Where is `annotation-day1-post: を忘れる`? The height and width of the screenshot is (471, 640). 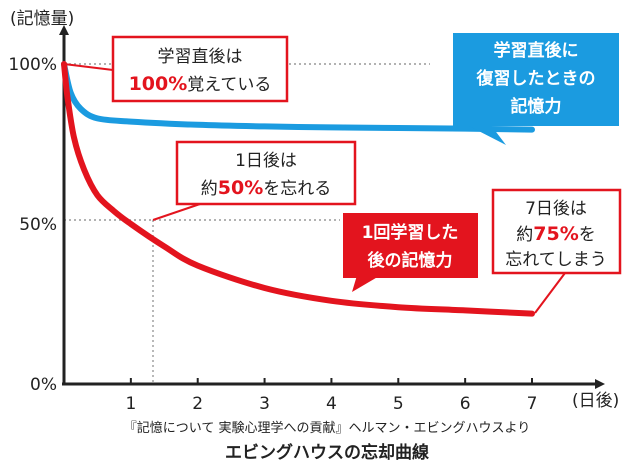
annotation-day1-post: を忘れる is located at coordinates (297, 189).